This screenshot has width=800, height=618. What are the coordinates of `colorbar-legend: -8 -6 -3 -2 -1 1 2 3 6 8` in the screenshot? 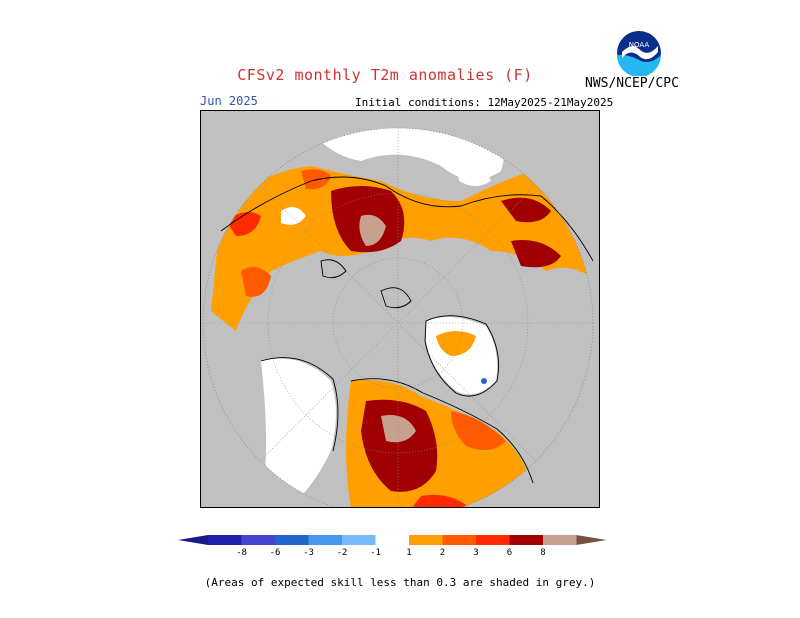 It's located at (392, 546).